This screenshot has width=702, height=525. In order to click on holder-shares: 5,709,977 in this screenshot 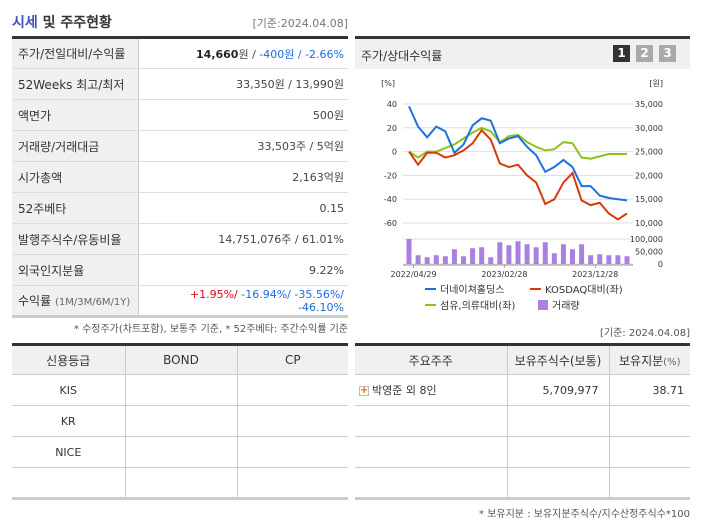, I will do `click(558, 390)`.